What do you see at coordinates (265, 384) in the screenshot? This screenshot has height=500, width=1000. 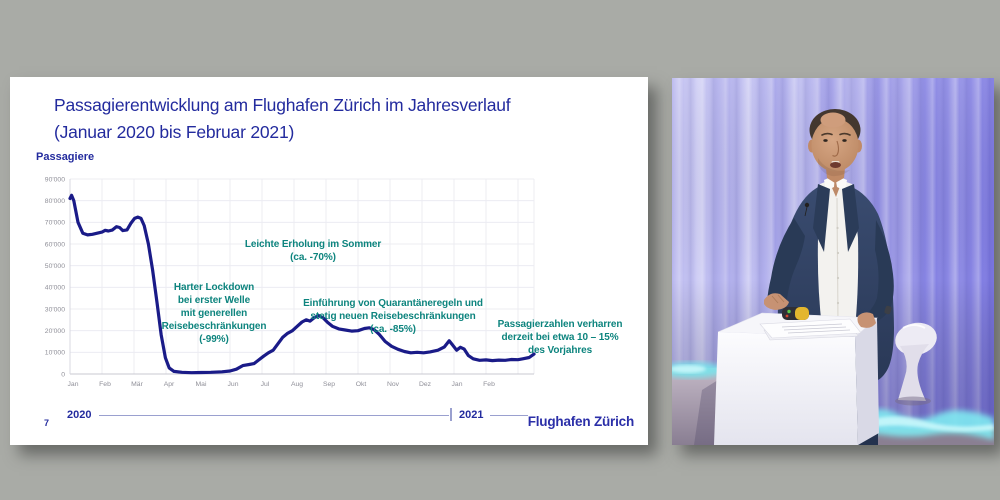 I see `x-tick-label: Jul` at bounding box center [265, 384].